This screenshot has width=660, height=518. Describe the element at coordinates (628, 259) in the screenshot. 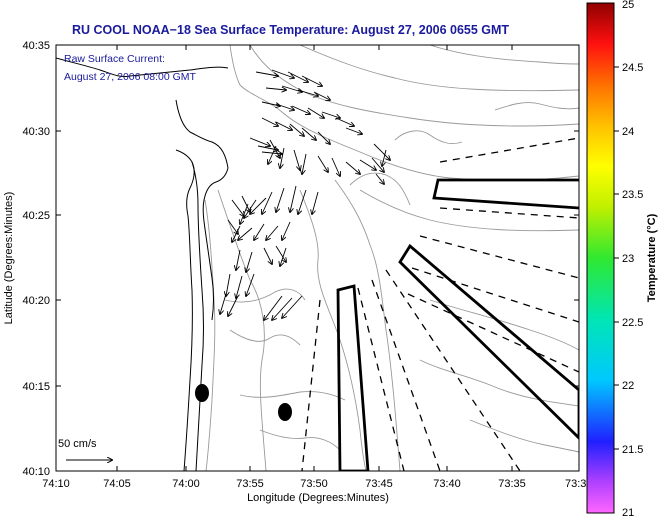

I see `colorbar-tick: 23` at that location.